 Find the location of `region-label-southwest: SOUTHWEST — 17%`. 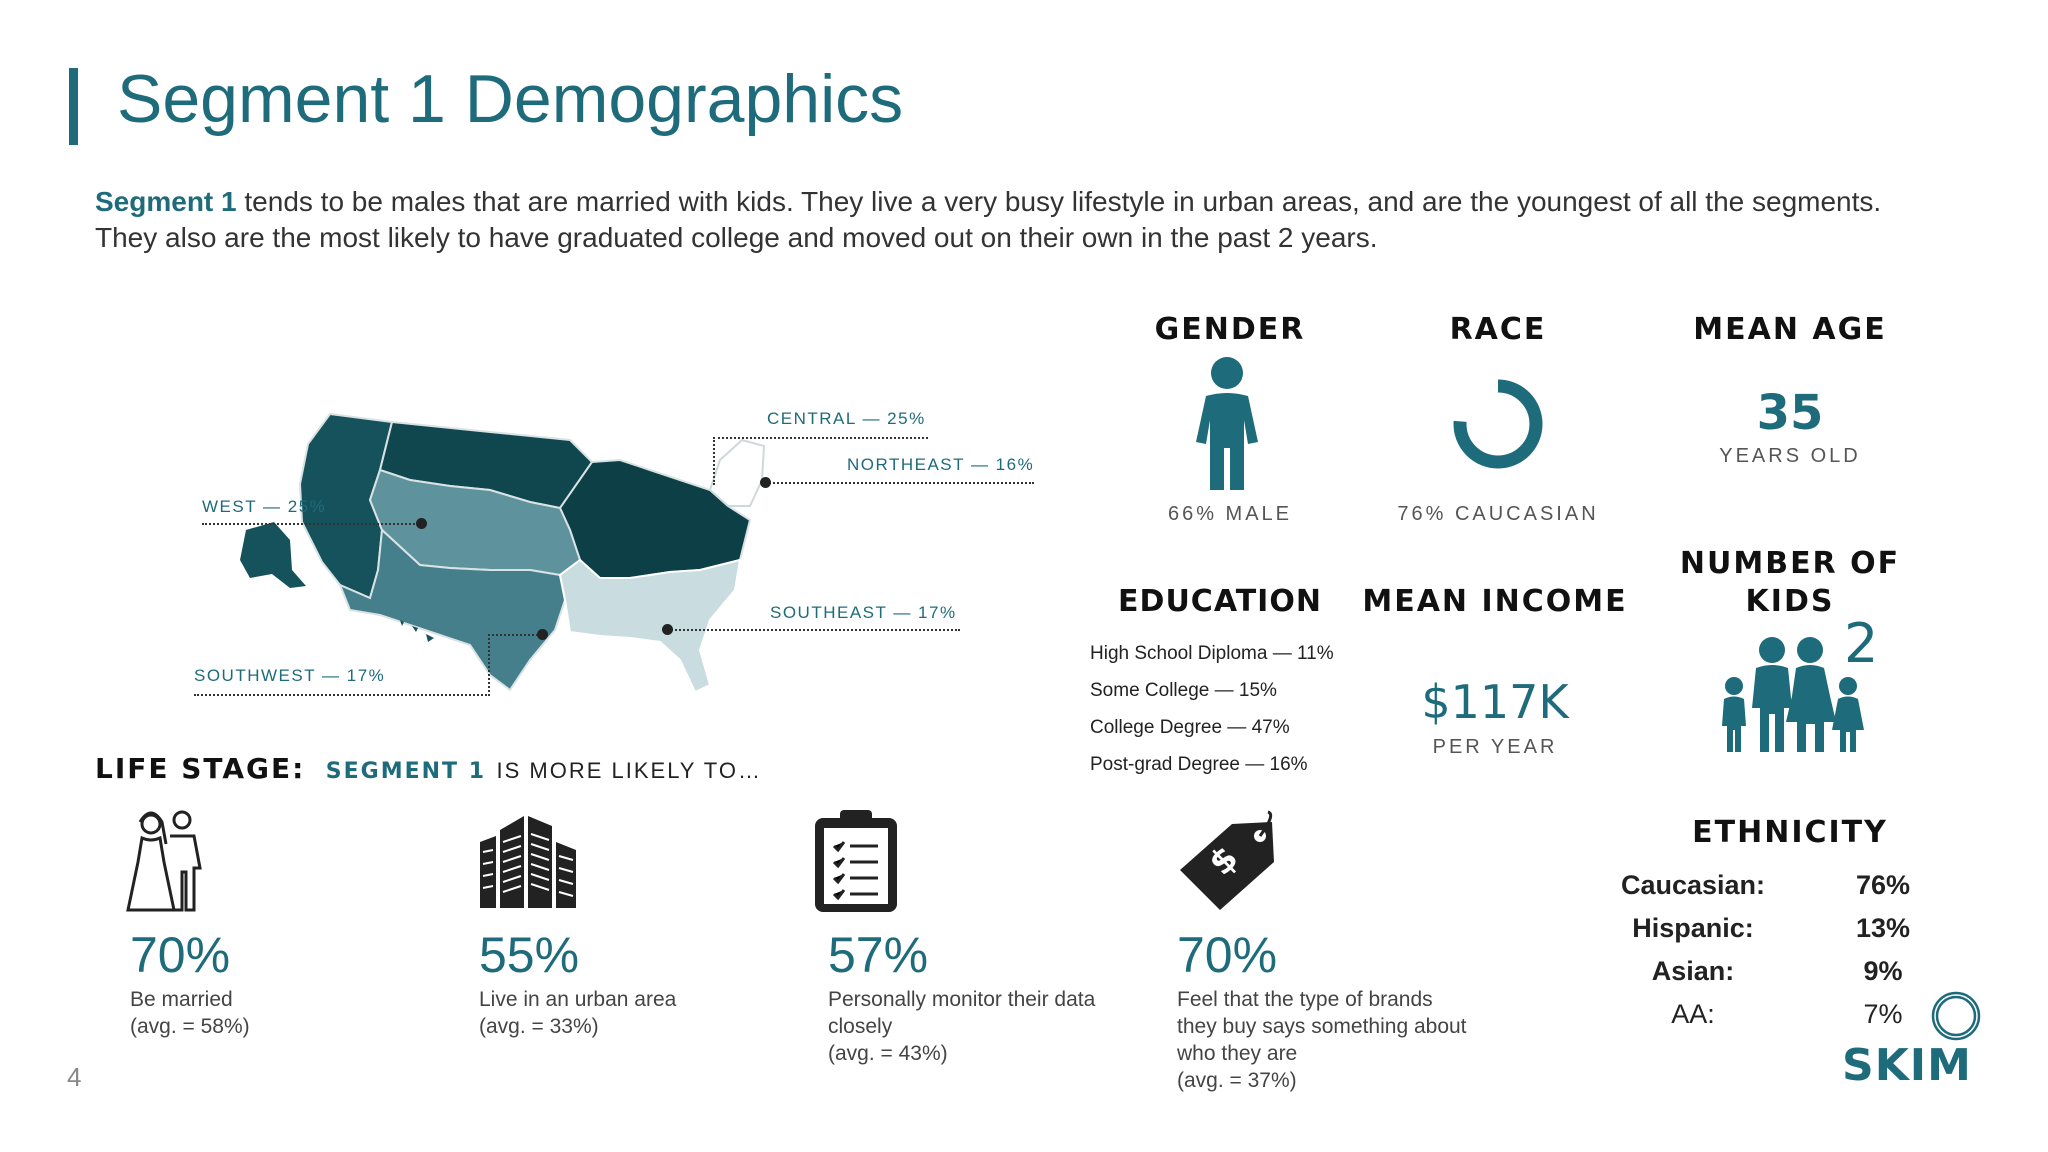

region-label-southwest: SOUTHWEST — 17% is located at coordinates (290, 675).